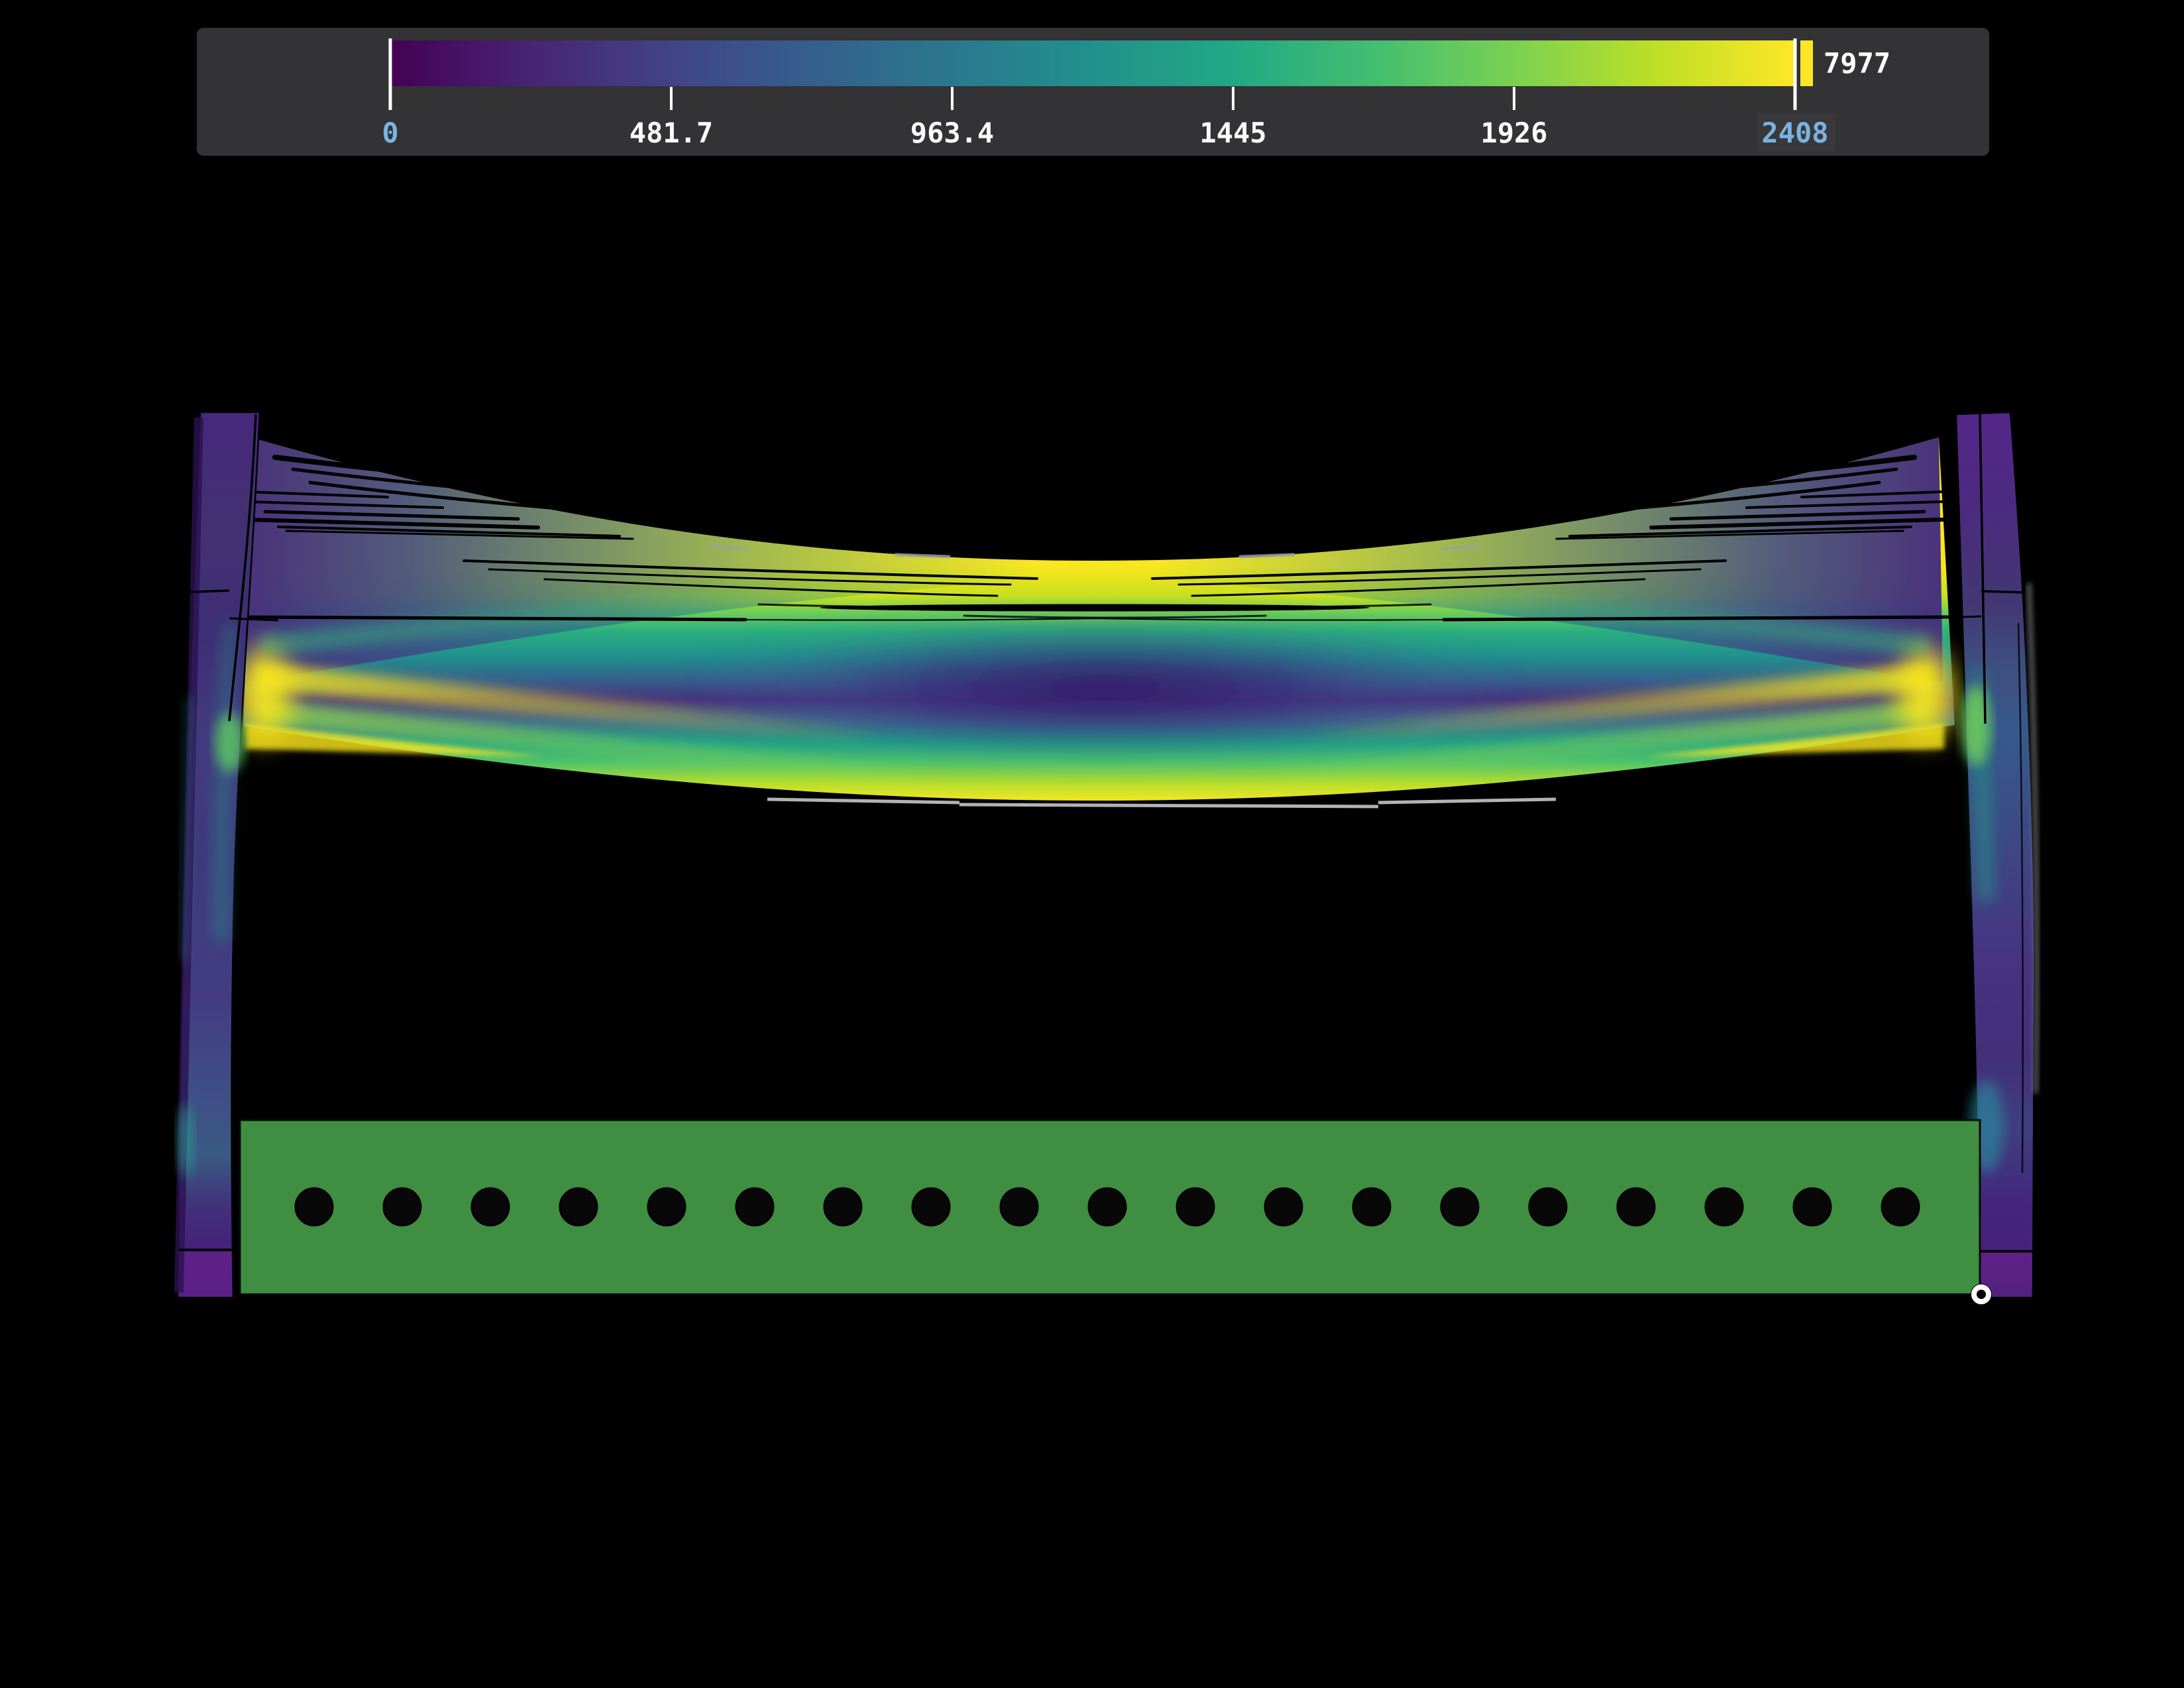 The width and height of the screenshot is (2184, 1688). I want to click on right-tower-feature-edges, so click(1987, 833).